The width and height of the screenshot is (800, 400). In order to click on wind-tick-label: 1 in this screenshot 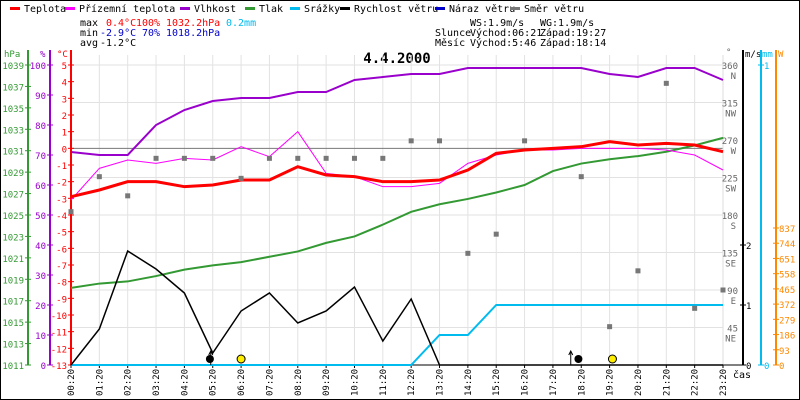, I will do `click(748, 307)`.